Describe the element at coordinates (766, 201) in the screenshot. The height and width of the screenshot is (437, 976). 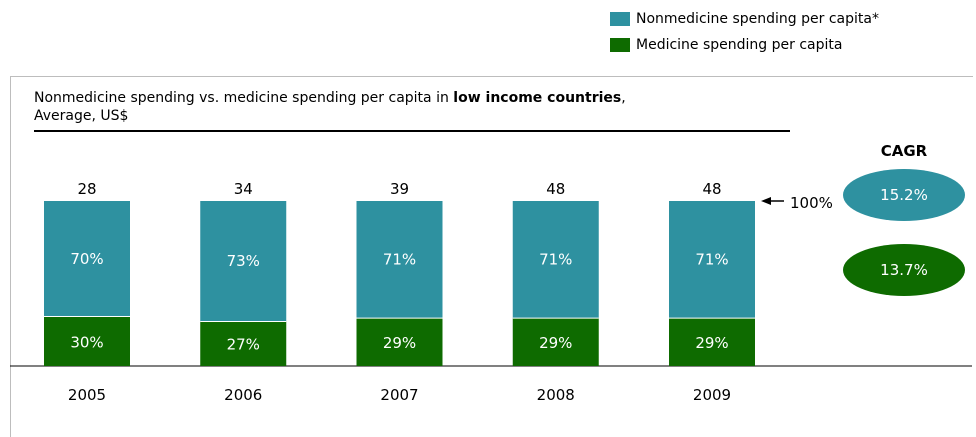
I see `annotation-arrow-head` at that location.